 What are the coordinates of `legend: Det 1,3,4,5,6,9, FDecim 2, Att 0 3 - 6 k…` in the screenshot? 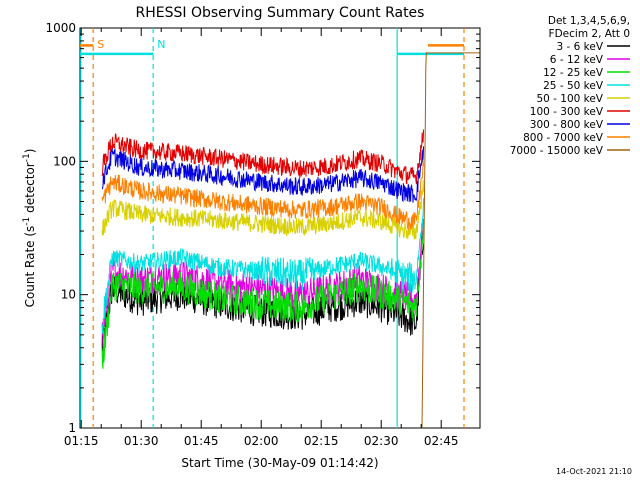 It's located at (570, 86).